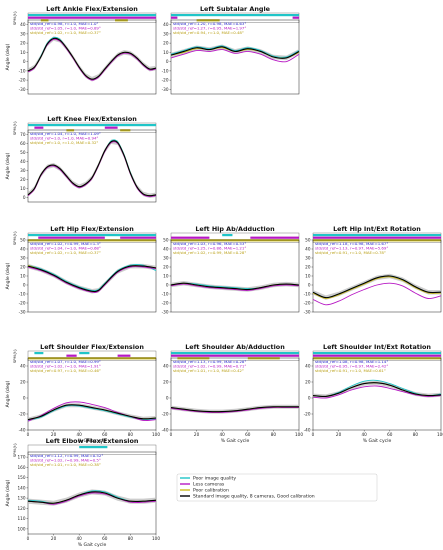  I want to click on panel-title: Left Subtalar Angle, so click(235, 9).